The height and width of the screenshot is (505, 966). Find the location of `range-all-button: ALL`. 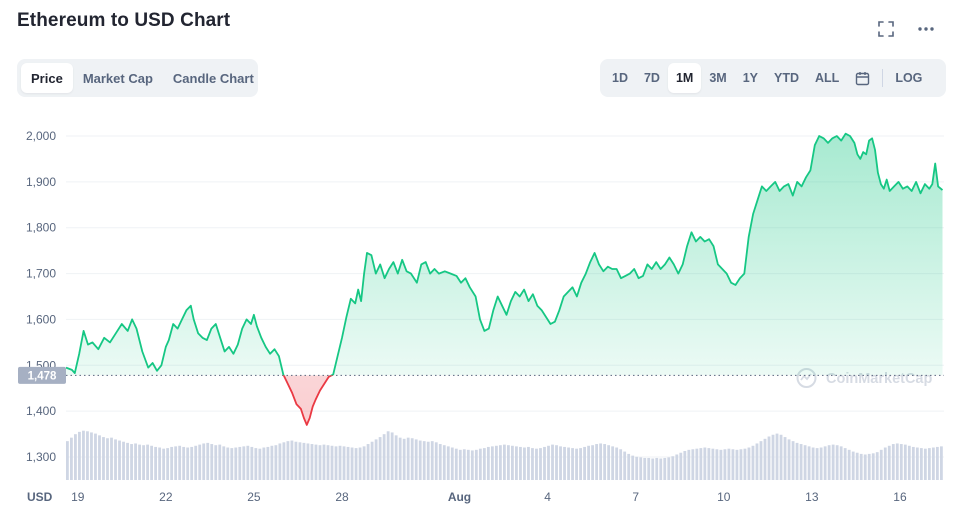

range-all-button: ALL is located at coordinates (827, 78).